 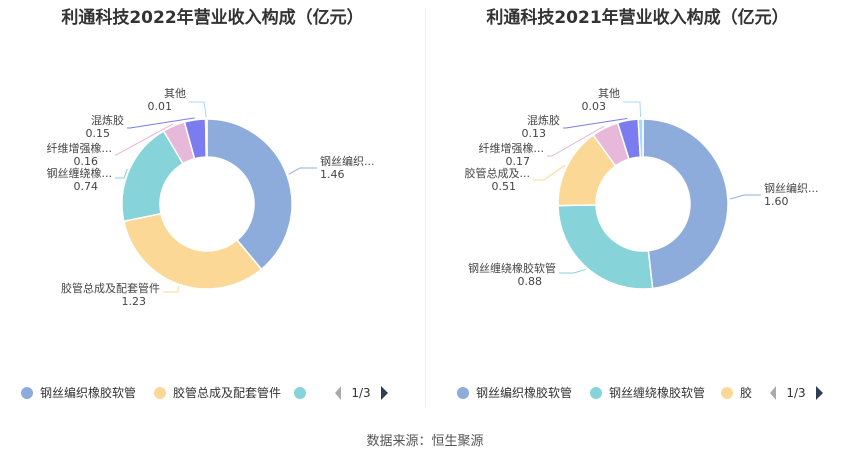 What do you see at coordinates (98, 133) in the screenshot?
I see `slice-value-label-5: 0.15` at bounding box center [98, 133].